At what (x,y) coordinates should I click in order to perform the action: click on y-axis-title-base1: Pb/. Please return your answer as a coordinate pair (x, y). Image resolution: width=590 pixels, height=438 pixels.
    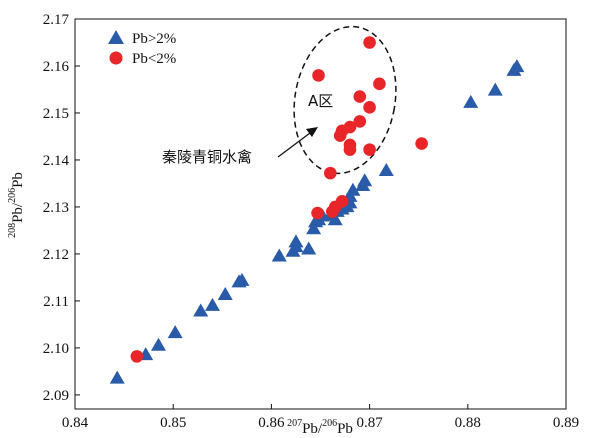
    Looking at the image, I should click on (18, 212).